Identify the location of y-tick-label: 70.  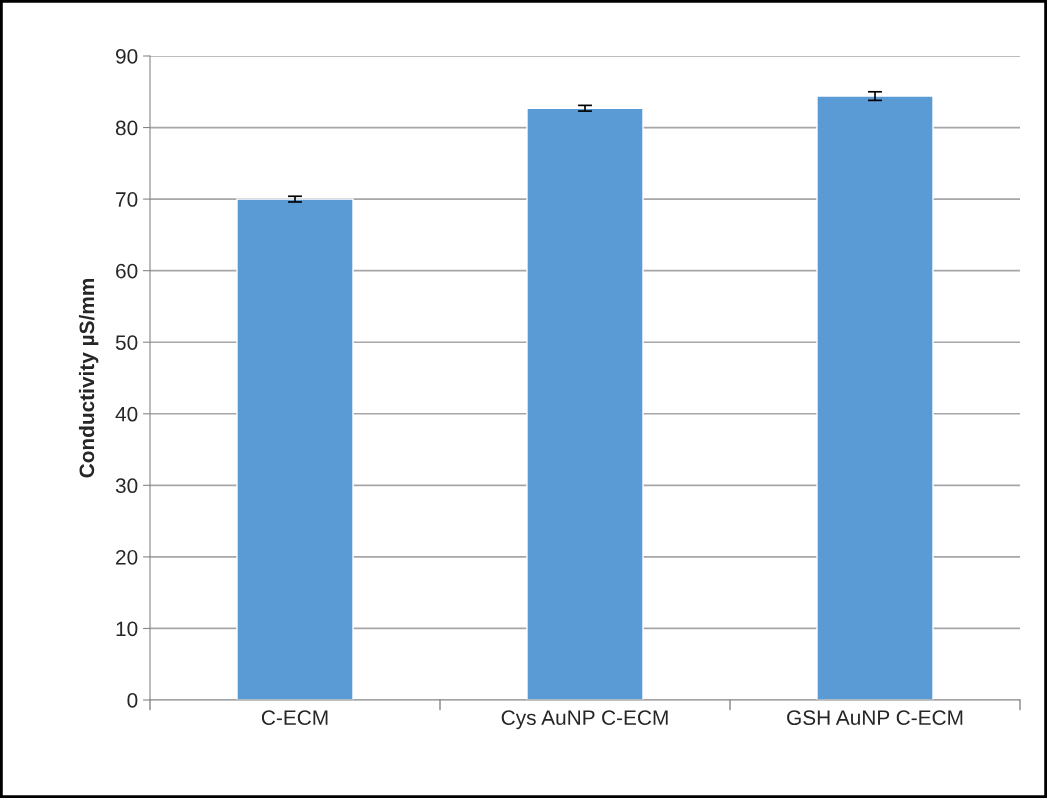
(127, 199).